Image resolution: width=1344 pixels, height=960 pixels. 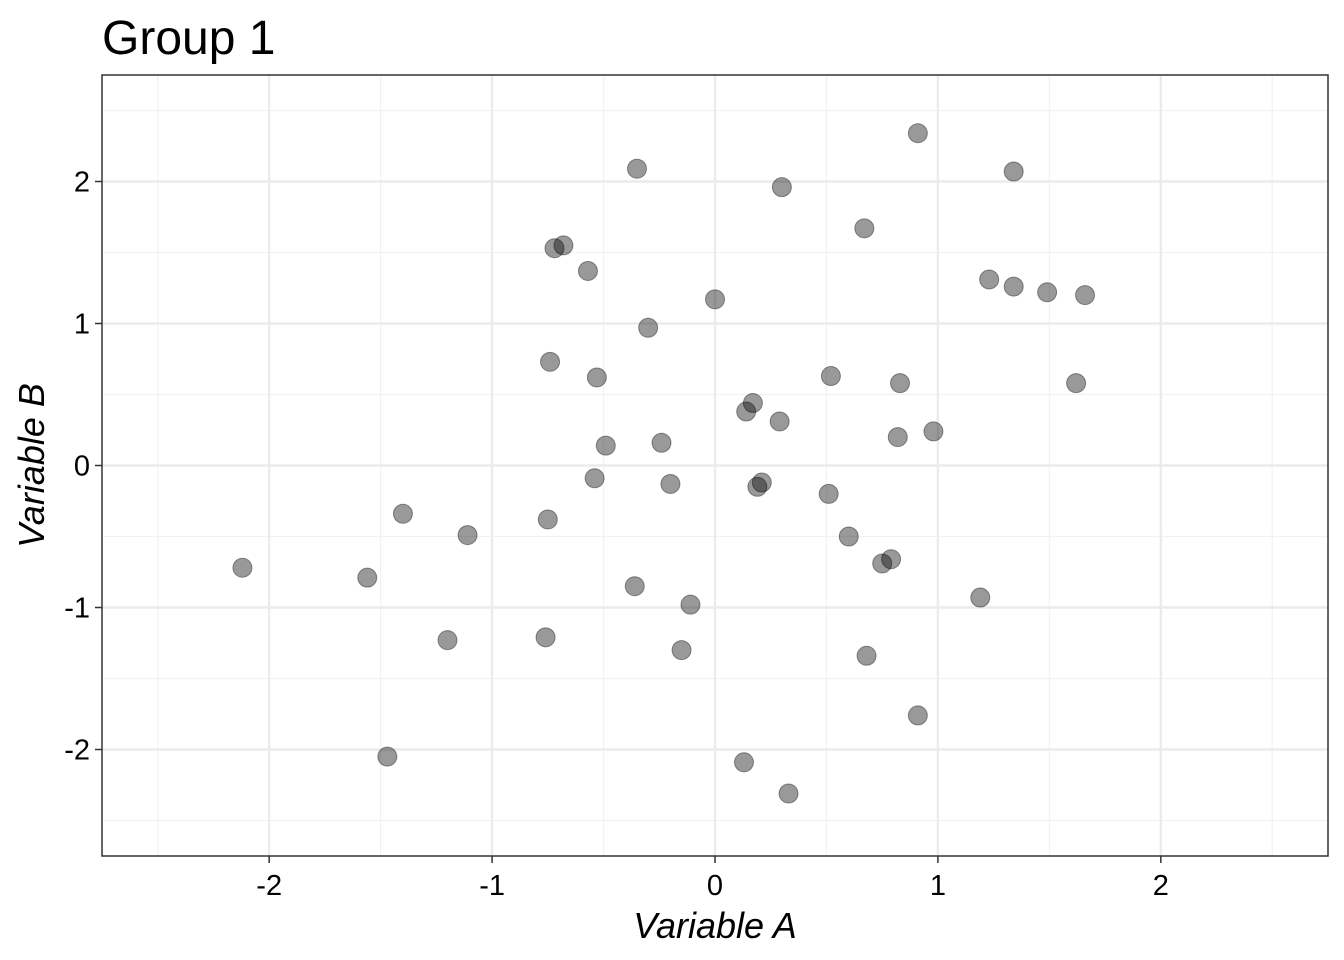 What do you see at coordinates (714, 925) in the screenshot?
I see `x-axis-title: Variable A` at bounding box center [714, 925].